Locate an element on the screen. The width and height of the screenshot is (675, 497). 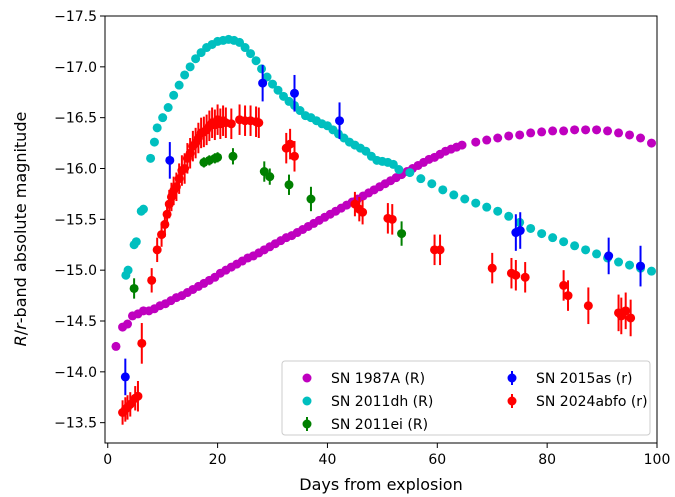
x-tick-label: 60 is located at coordinates (437, 460).